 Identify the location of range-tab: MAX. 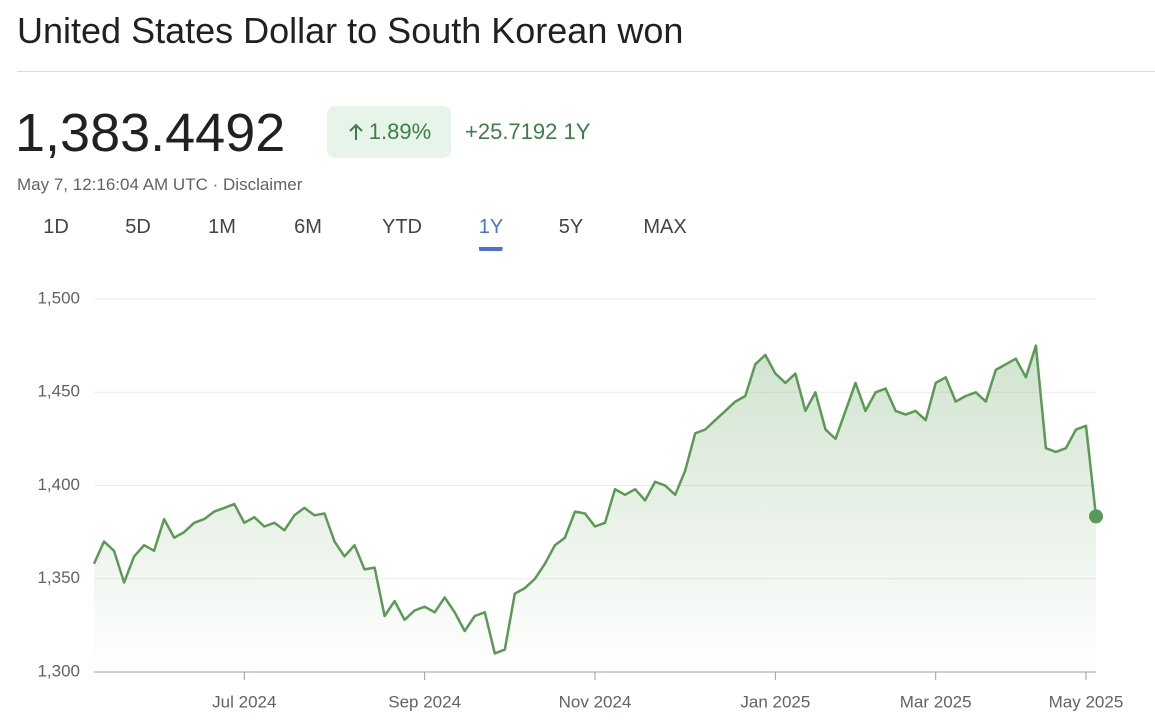
(665, 227).